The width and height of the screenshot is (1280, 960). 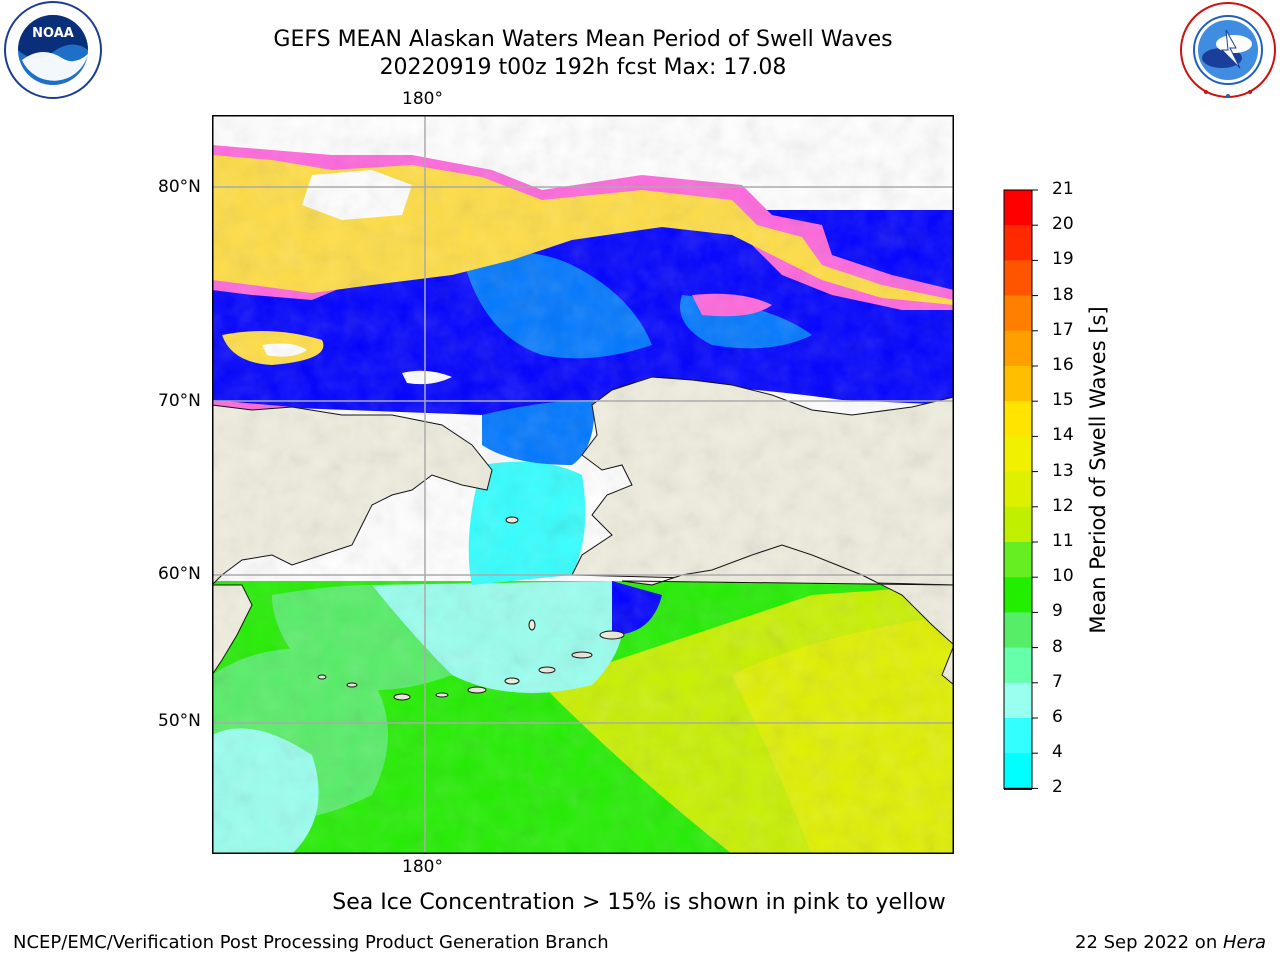 I want to click on colorbar-outline, so click(x=1018, y=489).